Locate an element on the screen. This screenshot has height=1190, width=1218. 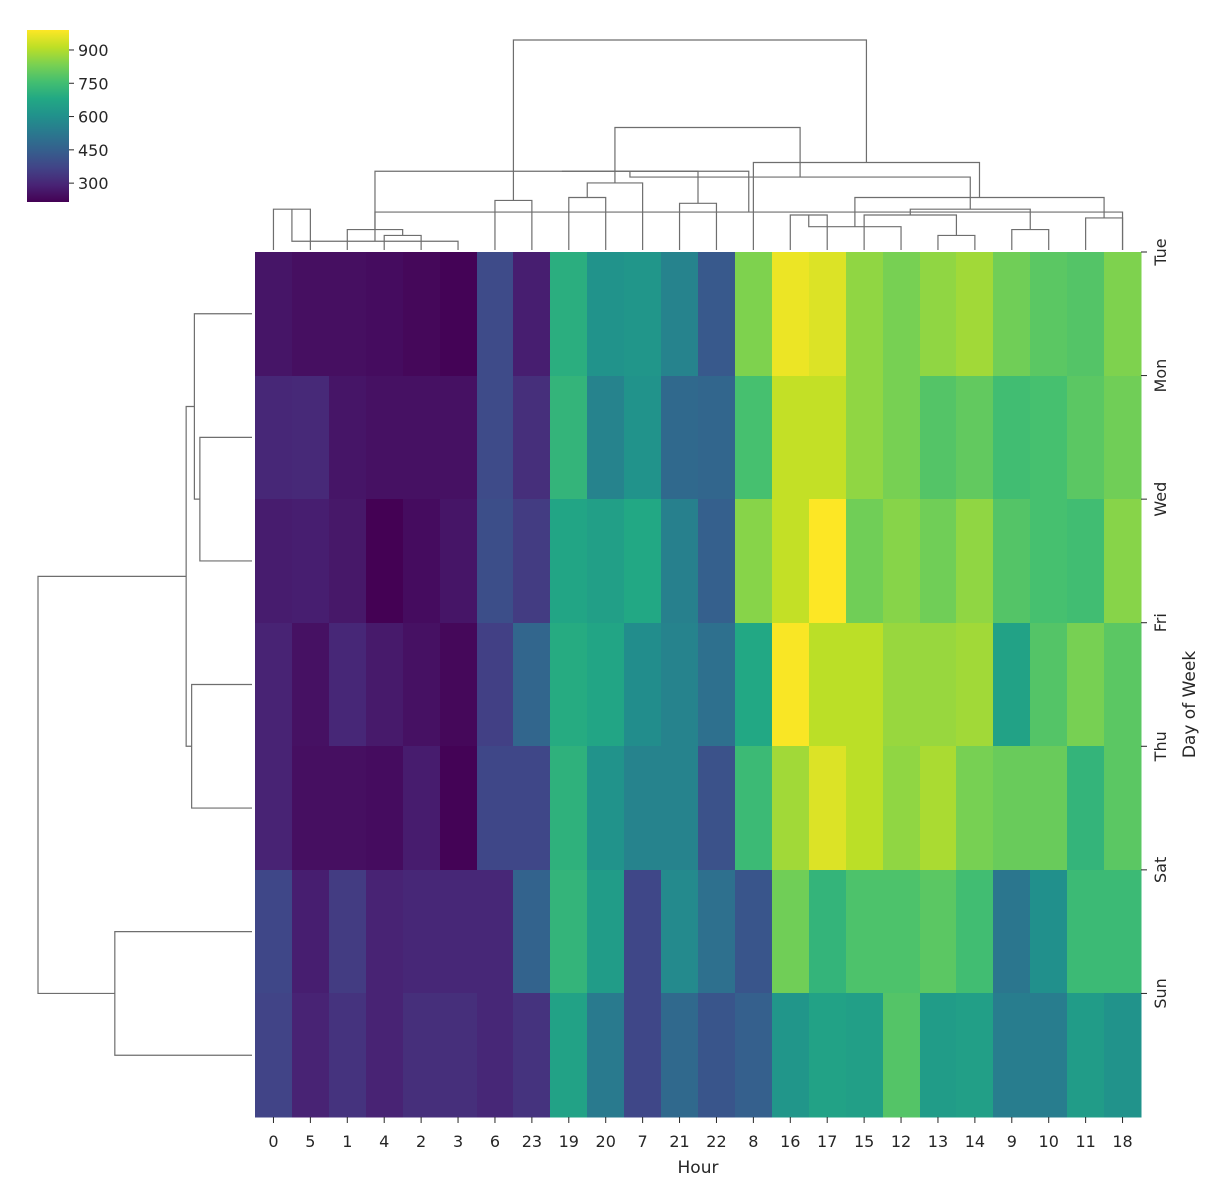
y-axis-label: Day of Week is located at coordinates (1190, 704).